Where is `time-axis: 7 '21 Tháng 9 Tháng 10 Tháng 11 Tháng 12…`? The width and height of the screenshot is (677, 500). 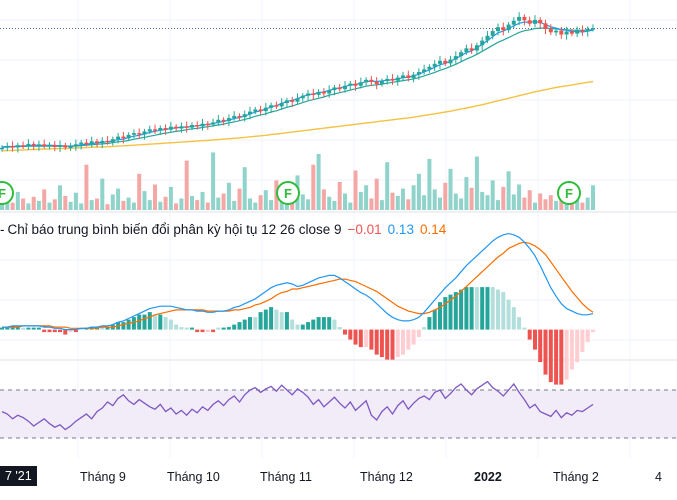
time-axis: 7 '21 Tháng 9 Tháng 10 Tháng 11 Tháng 12… is located at coordinates (338, 479).